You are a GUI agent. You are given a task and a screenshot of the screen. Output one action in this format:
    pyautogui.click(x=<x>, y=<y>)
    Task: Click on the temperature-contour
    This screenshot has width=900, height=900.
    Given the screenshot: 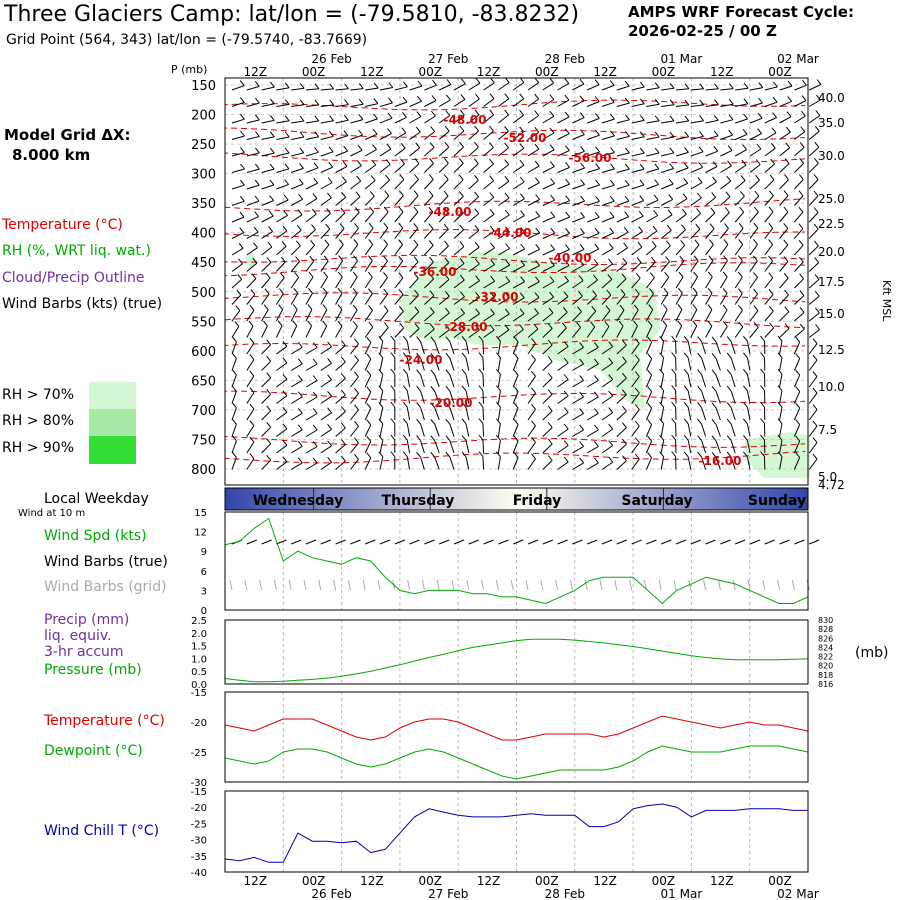 What is the action you would take?
    pyautogui.click(x=515, y=269)
    